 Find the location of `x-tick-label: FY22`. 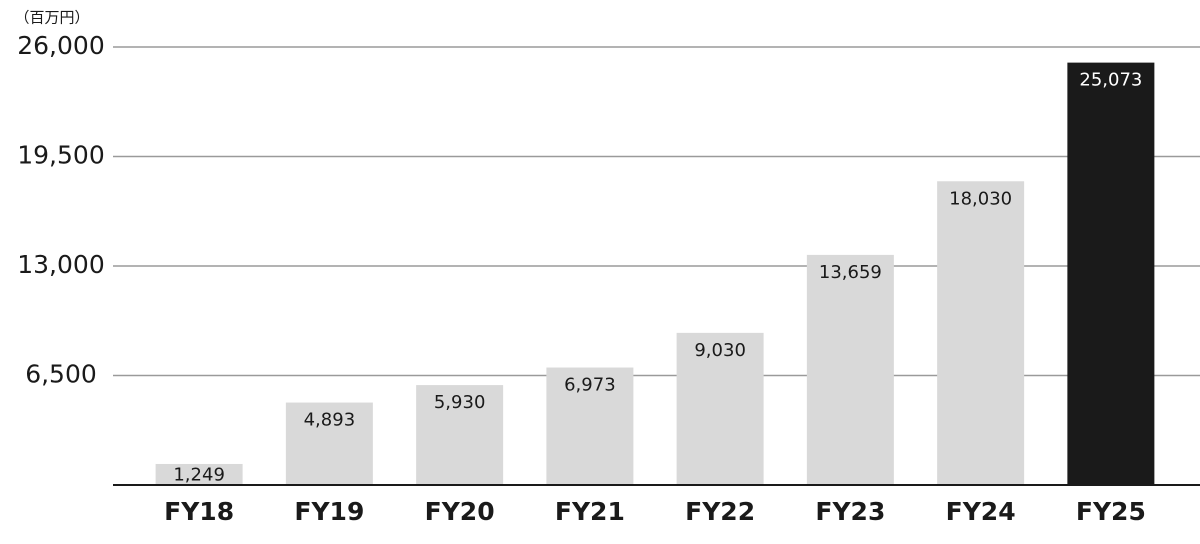

x-tick-label: FY22 is located at coordinates (720, 511).